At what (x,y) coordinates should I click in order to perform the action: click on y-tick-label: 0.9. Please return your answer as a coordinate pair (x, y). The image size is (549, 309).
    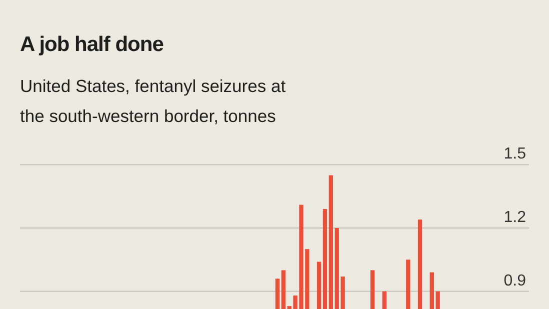
    Looking at the image, I should click on (515, 281).